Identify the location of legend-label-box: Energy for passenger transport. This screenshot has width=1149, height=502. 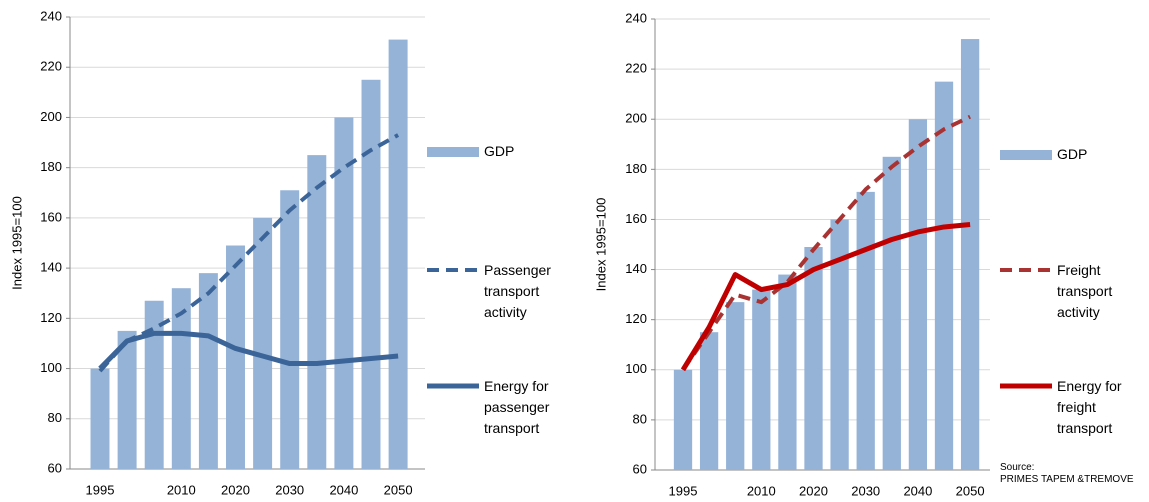
(517, 407).